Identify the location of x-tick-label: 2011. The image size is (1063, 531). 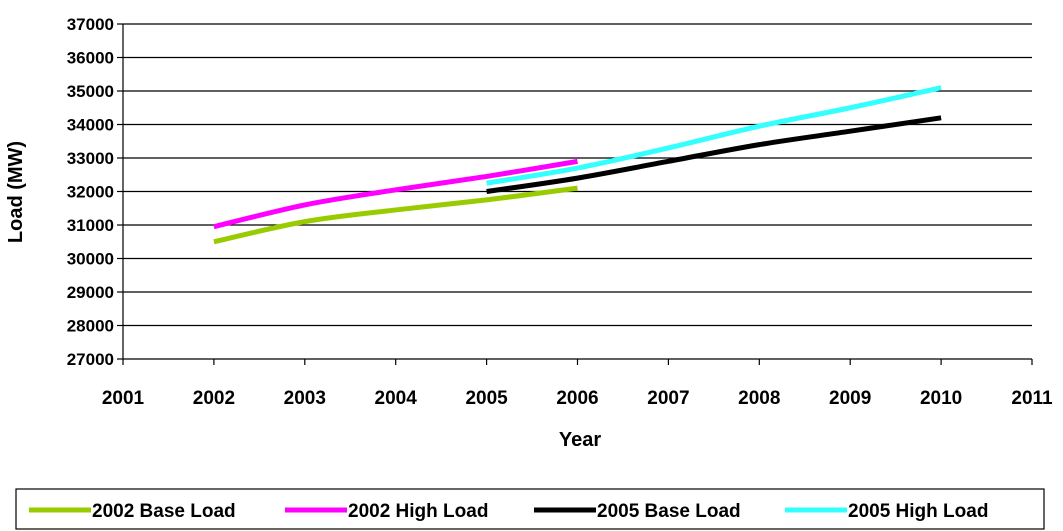
(1032, 398).